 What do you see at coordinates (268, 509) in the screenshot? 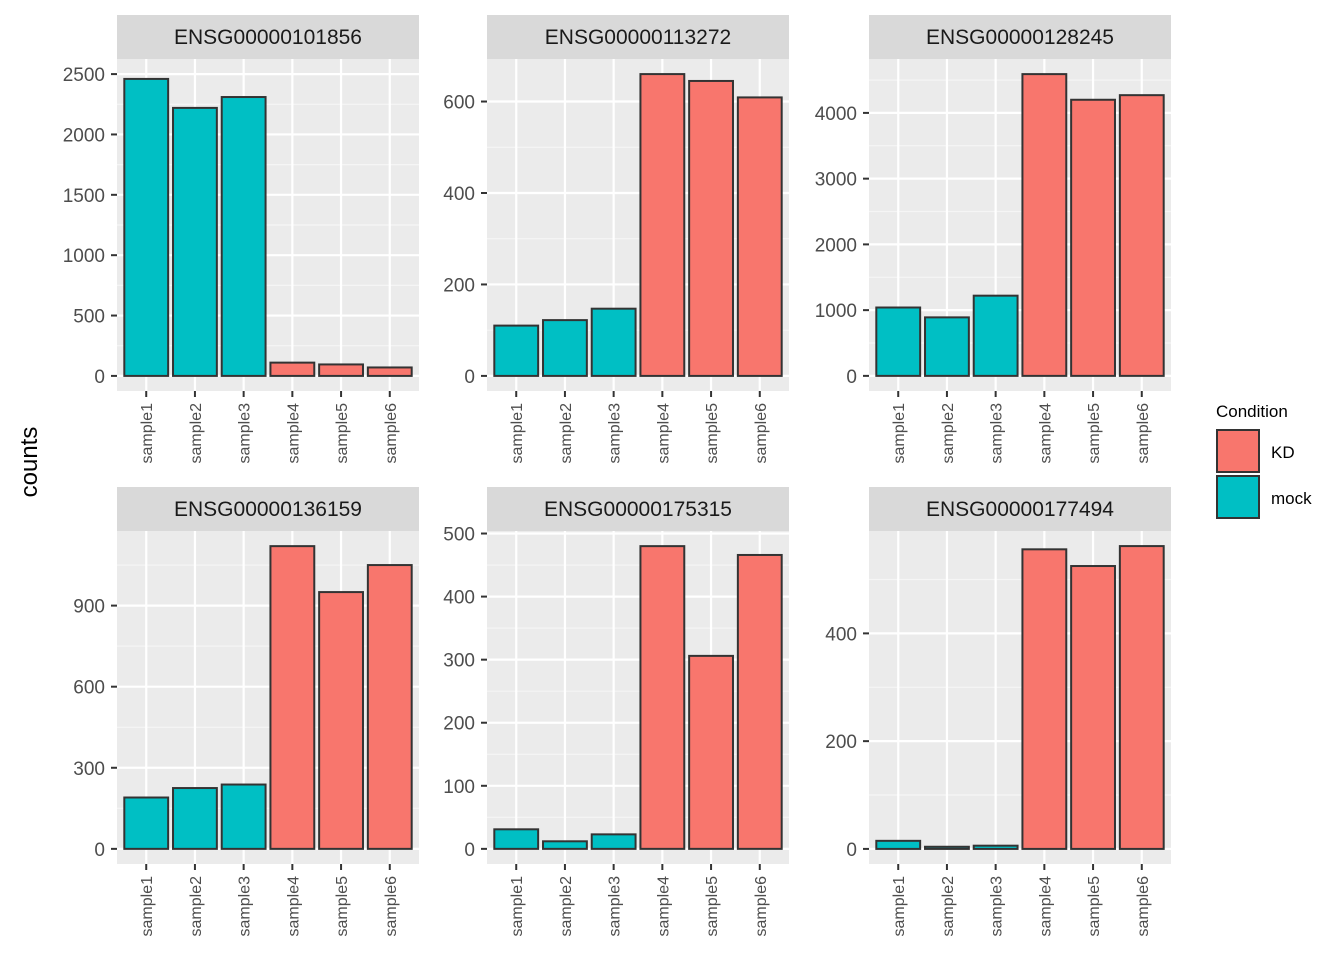
I see `facet-strip-label: ENSG00000136159` at bounding box center [268, 509].